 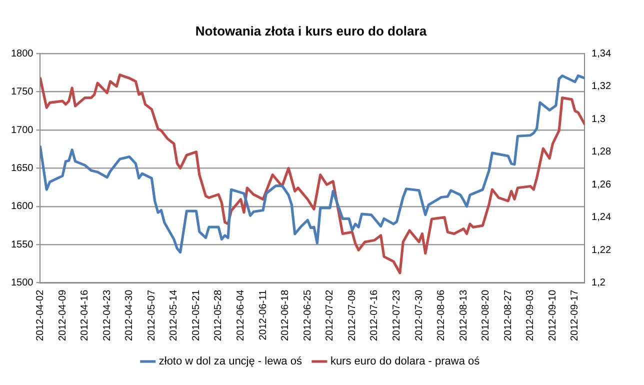 What do you see at coordinates (602, 86) in the screenshot?
I see `y2-tick-label: 1,32` at bounding box center [602, 86].